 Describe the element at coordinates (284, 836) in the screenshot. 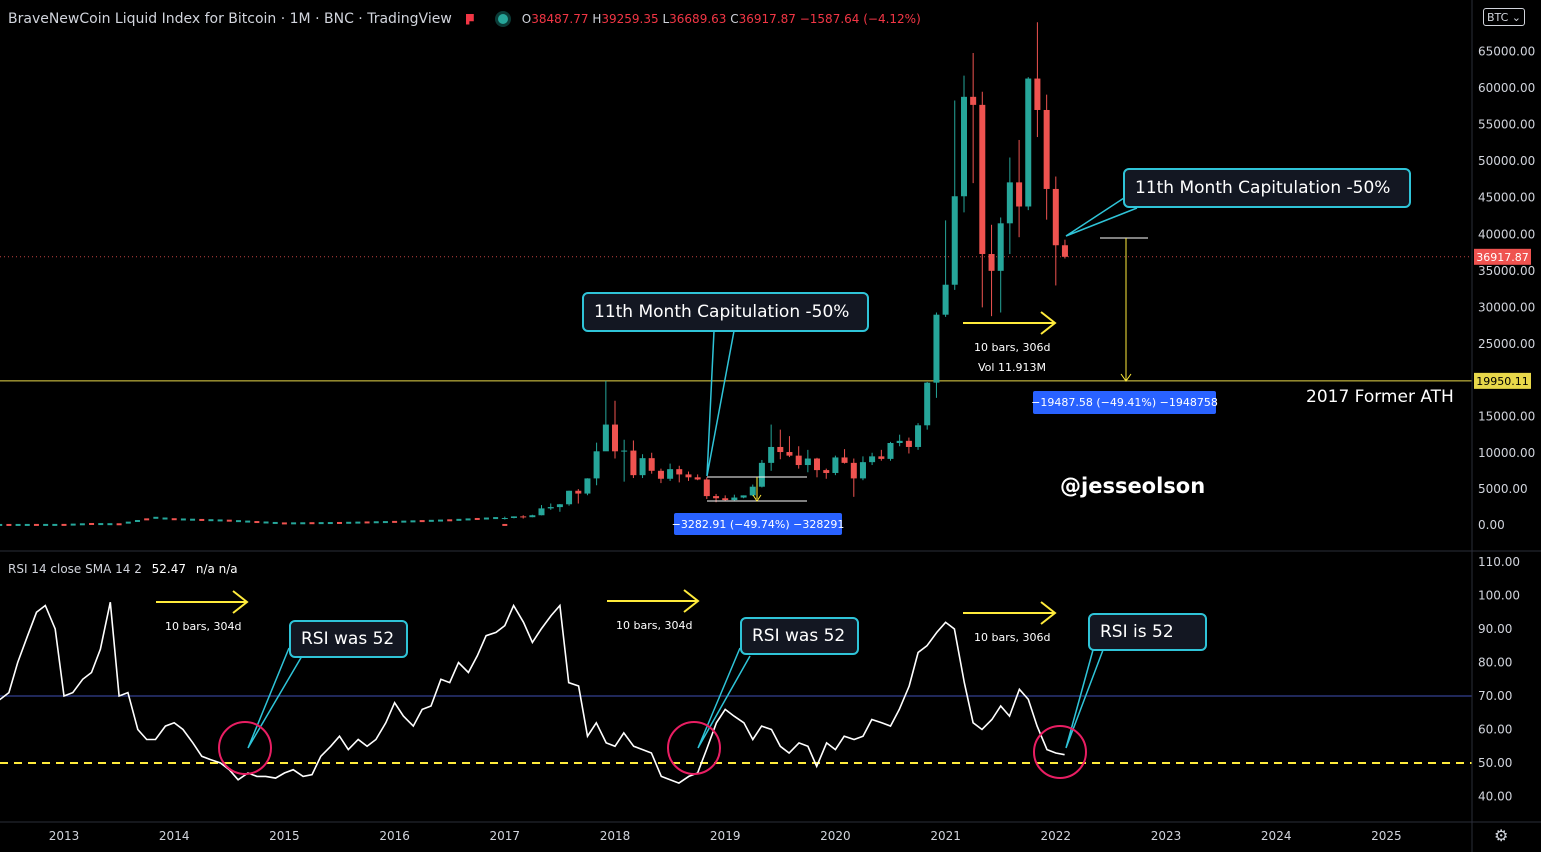

I see `time-tick-label: 2015` at that location.